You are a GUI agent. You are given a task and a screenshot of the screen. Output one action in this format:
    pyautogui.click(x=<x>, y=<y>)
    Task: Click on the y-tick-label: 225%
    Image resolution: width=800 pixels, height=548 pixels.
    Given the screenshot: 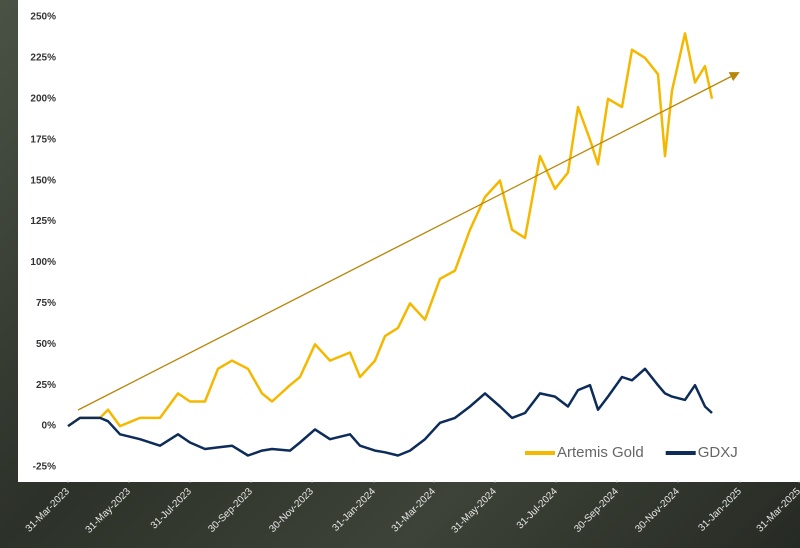 What is the action you would take?
    pyautogui.click(x=43, y=58)
    